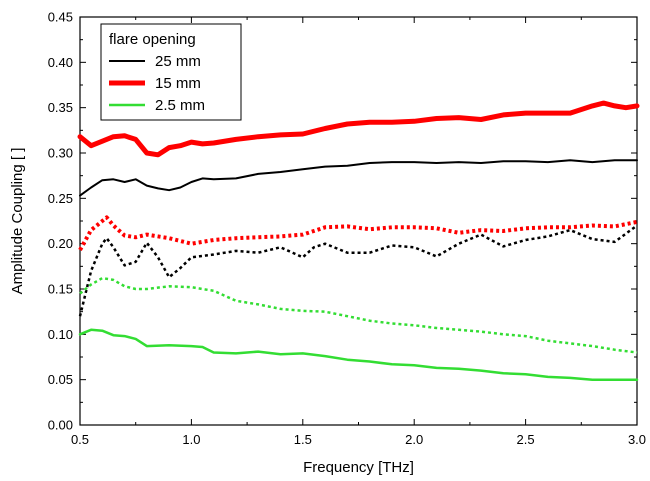 The height and width of the screenshot is (481, 650). What do you see at coordinates (303, 439) in the screenshot?
I see `x-tick-label: 1.5` at bounding box center [303, 439].